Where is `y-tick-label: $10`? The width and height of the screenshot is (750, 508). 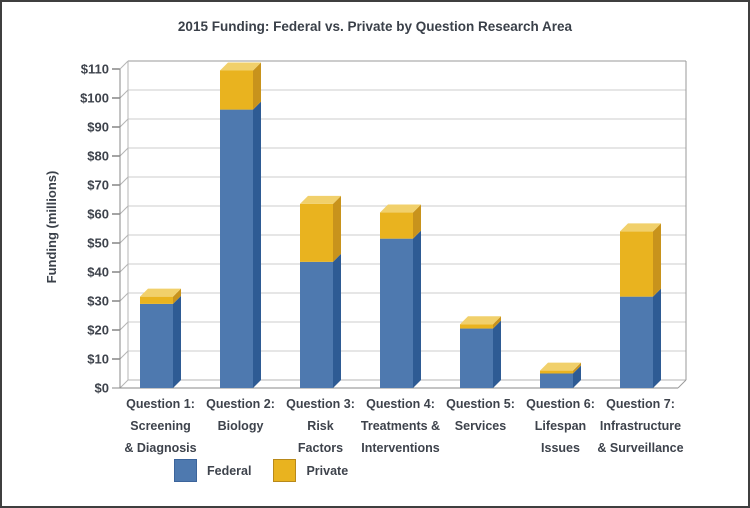 y-tick-label: $10 is located at coordinates (98, 359).